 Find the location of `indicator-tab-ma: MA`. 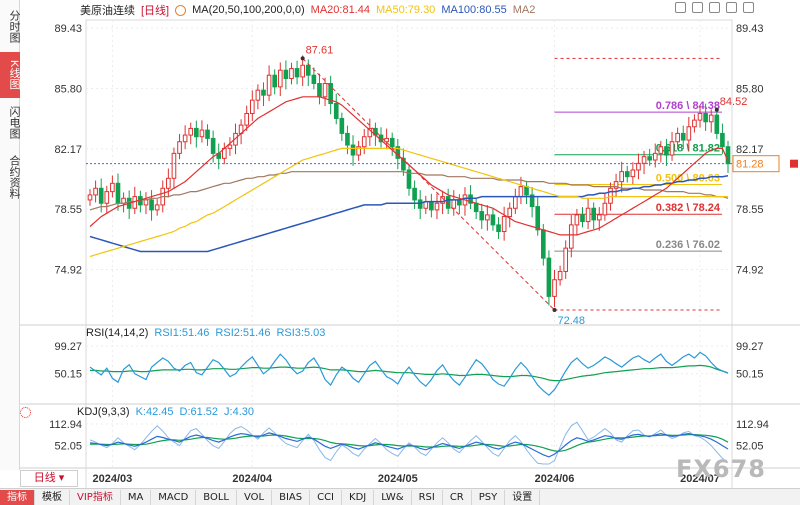

indicator-tab-ma: MA is located at coordinates (136, 497).